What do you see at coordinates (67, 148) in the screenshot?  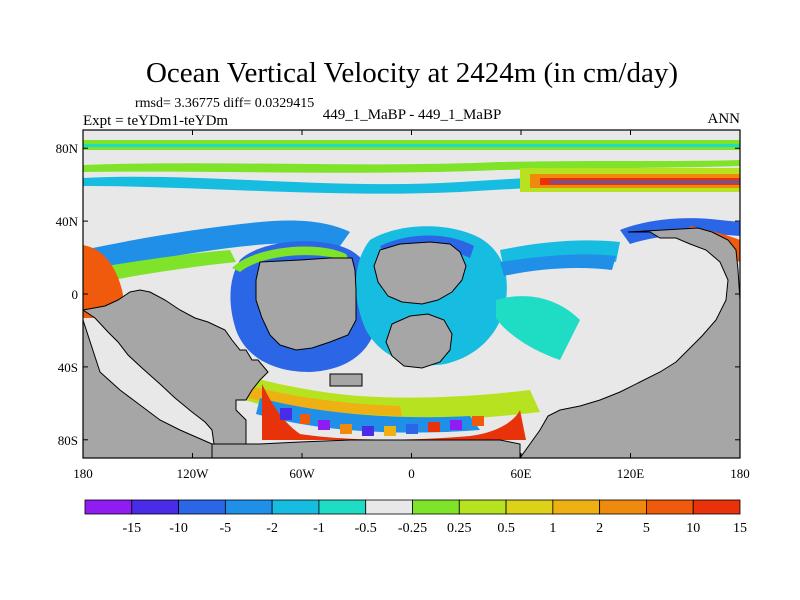 I see `y-tick-label: 80N` at bounding box center [67, 148].